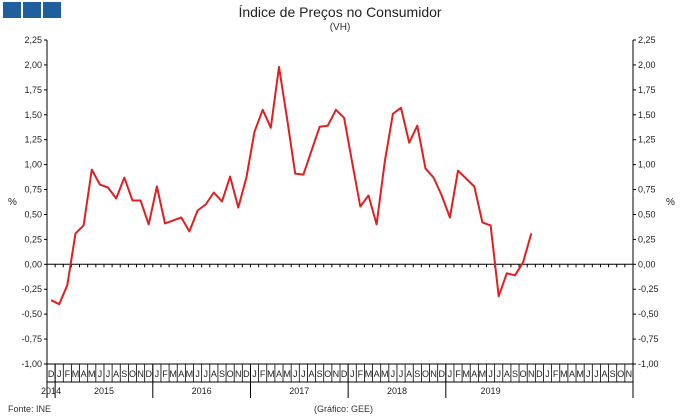 This screenshot has width=680, height=419. What do you see at coordinates (648, 364) in the screenshot?
I see `right-y-tick-label: -1,00` at bounding box center [648, 364].